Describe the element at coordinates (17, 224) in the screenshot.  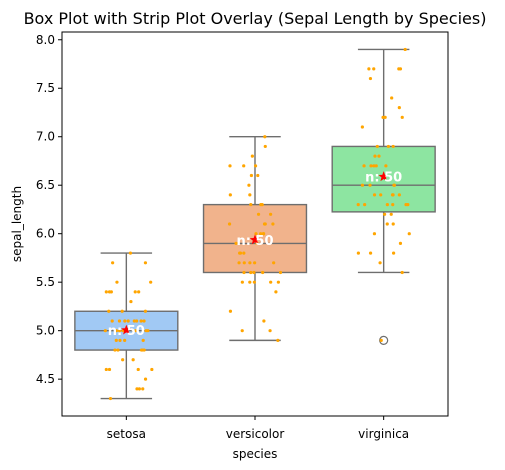
I see `y-axis-label: sepal_length` at that location.